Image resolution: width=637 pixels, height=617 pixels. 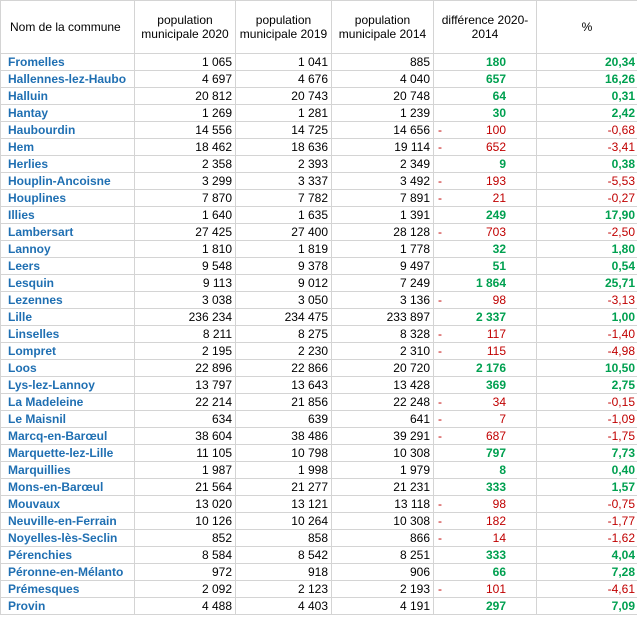 I want to click on percent-cell: -5,53, so click(x=586, y=181).